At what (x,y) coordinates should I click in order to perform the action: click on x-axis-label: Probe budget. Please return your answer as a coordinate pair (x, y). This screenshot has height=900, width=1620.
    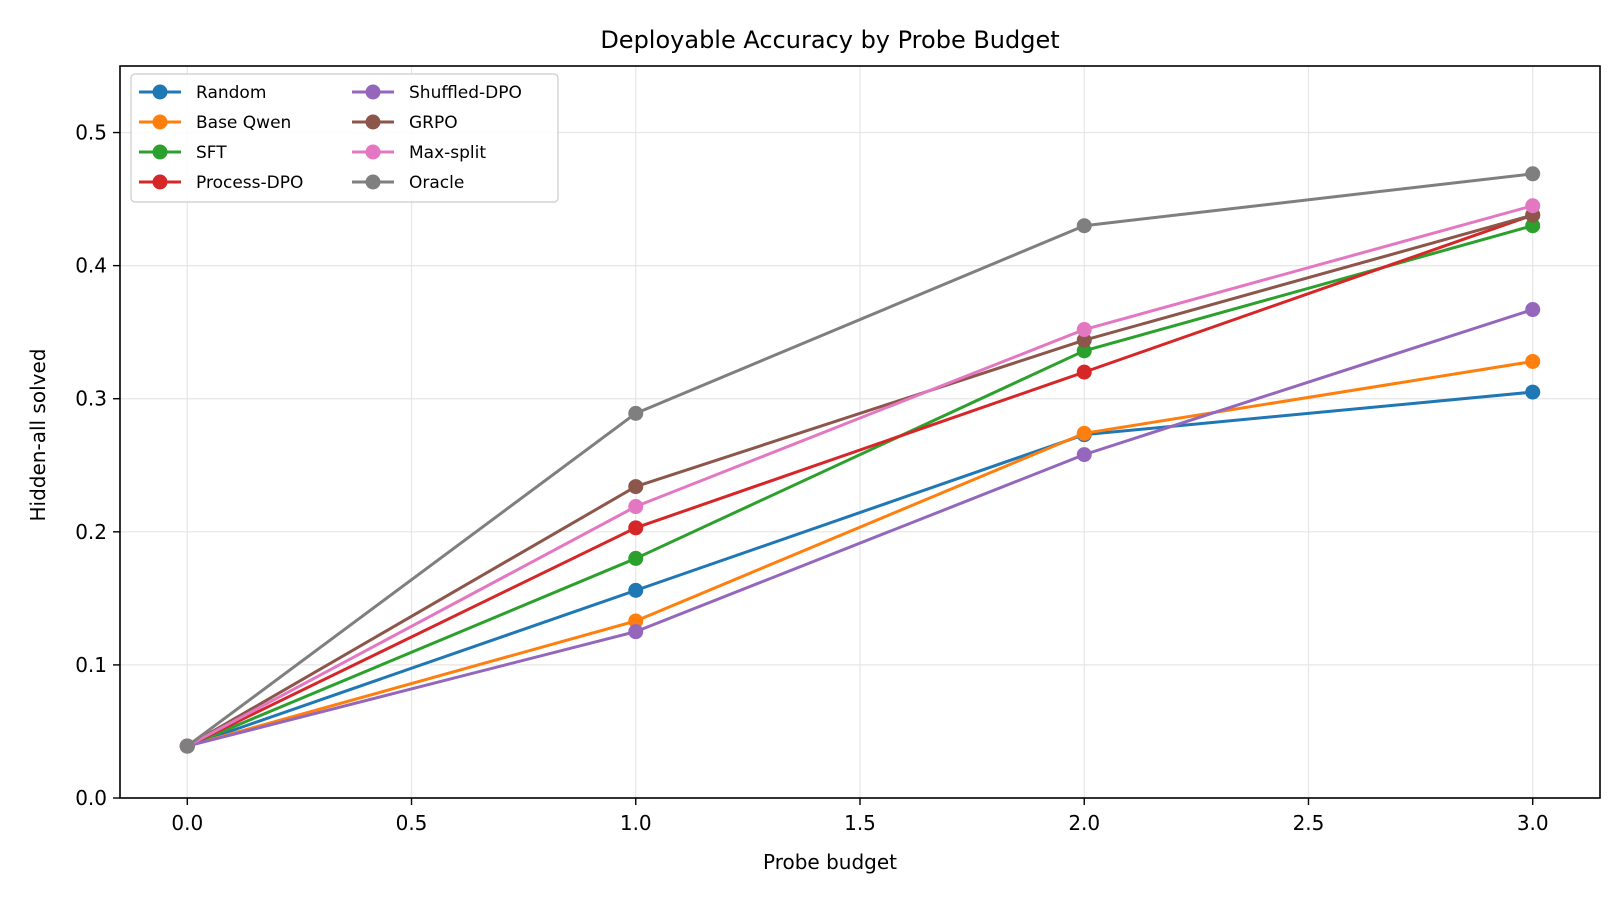
    Looking at the image, I should click on (830, 862).